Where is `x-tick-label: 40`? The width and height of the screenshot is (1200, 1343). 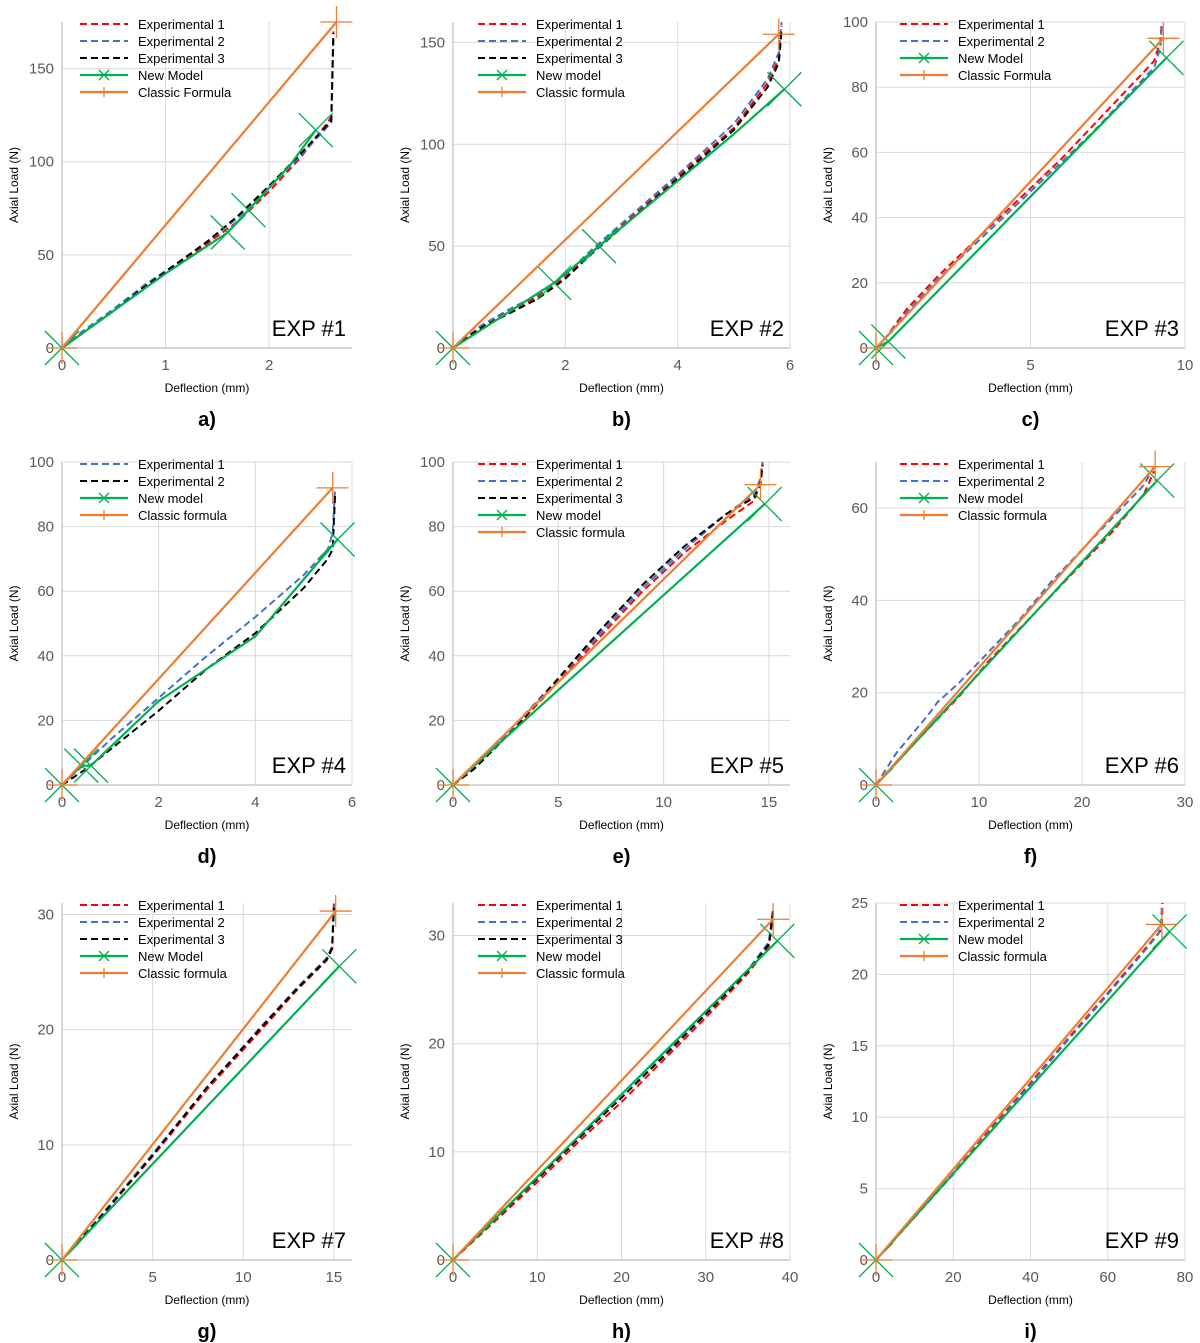
x-tick-label: 40 is located at coordinates (790, 1277).